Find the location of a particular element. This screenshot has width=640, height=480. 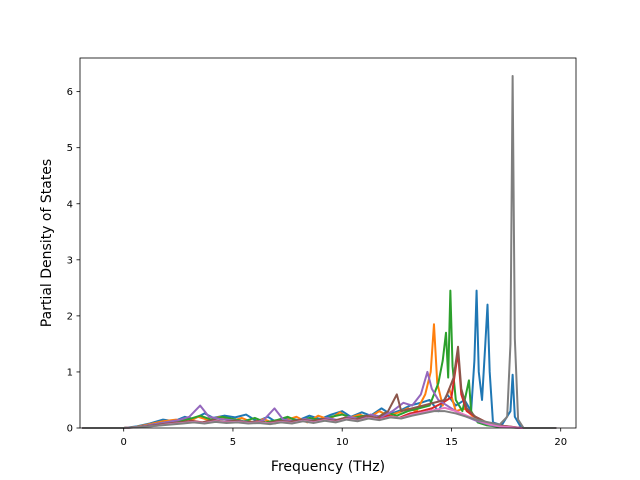

y-tick-label: 5 is located at coordinates (70, 148).